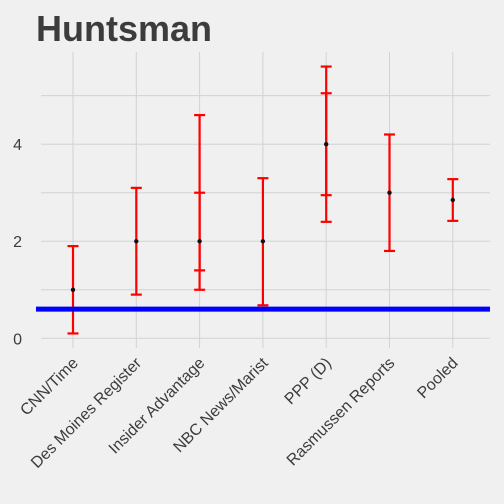 This screenshot has height=504, width=504. I want to click on x-tick-label: CNN/Time, so click(49, 387).